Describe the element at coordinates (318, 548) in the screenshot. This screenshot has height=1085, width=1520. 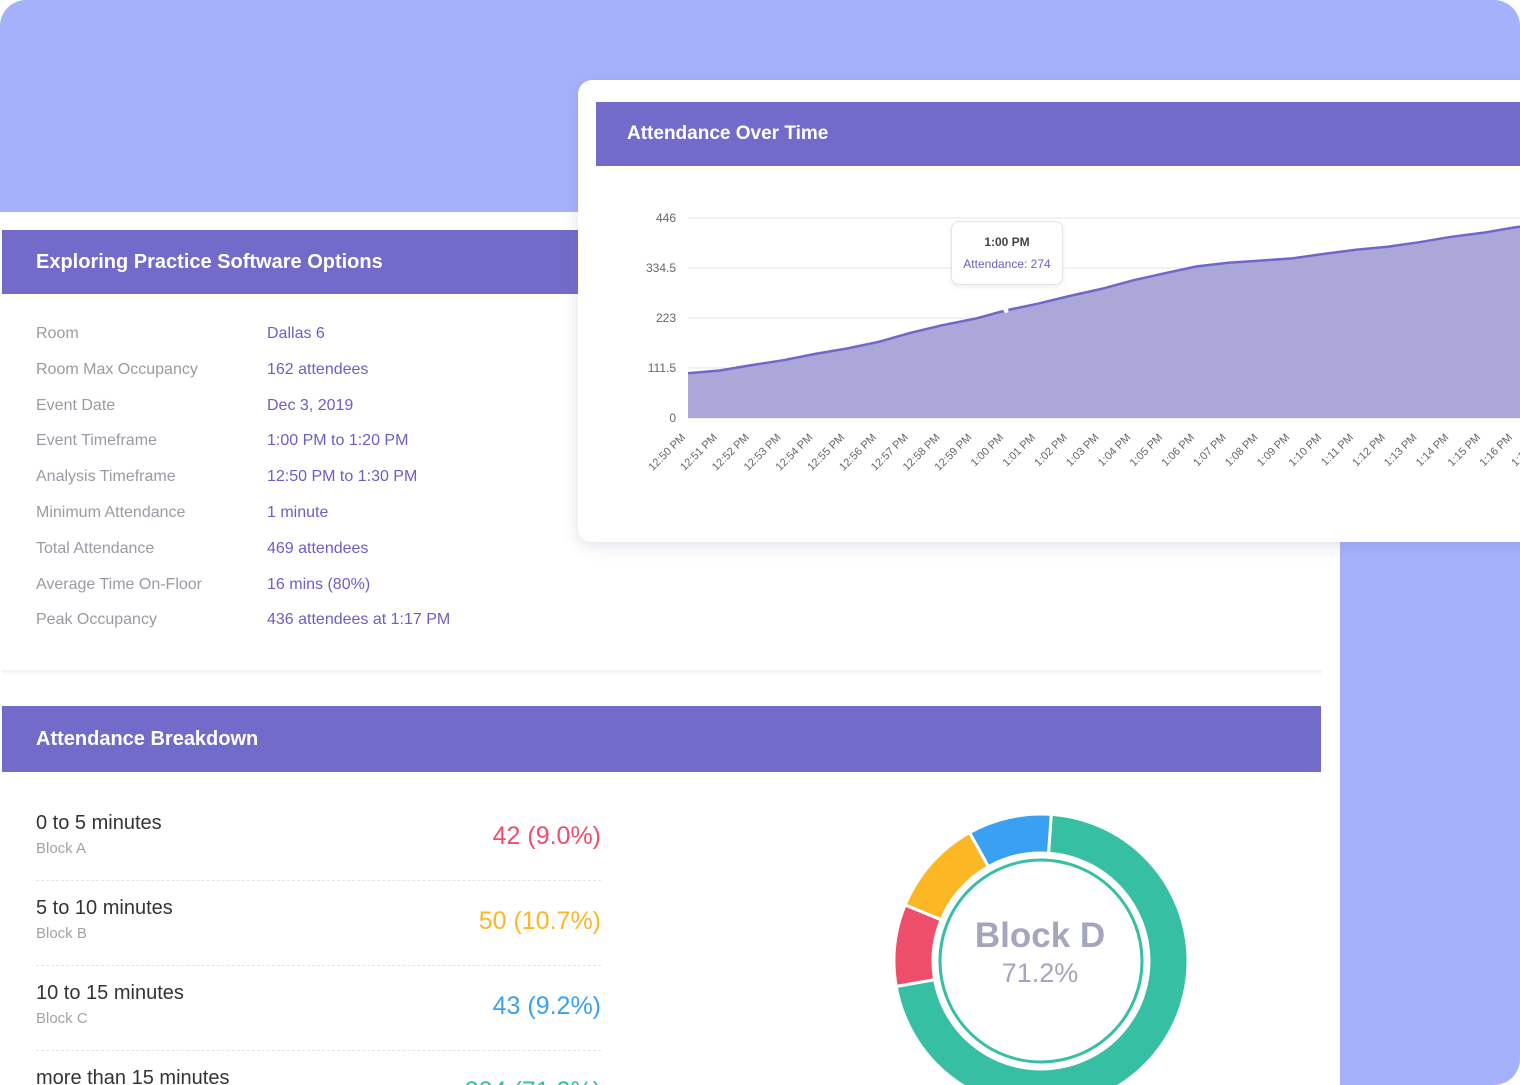
I see `detail-value: 469 attendees` at that location.